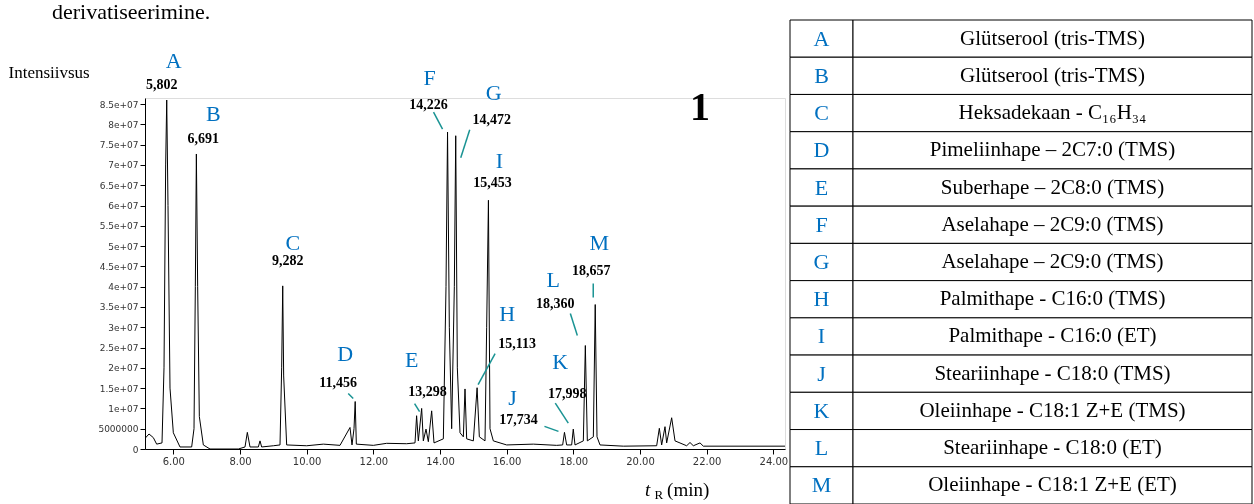  What do you see at coordinates (374, 461) in the screenshot?
I see `x-tick-label: 12.00` at bounding box center [374, 461].